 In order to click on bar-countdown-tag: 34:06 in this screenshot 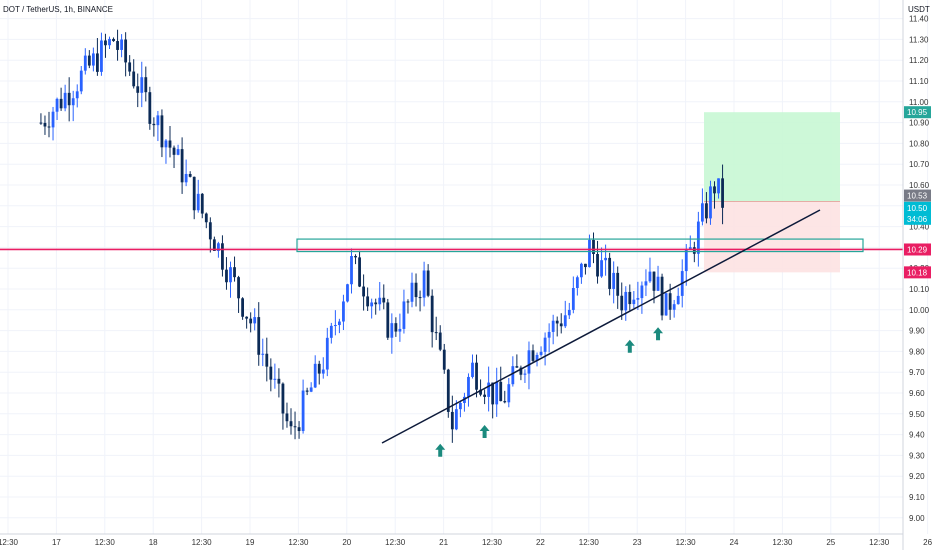, I will do `click(917, 219)`.